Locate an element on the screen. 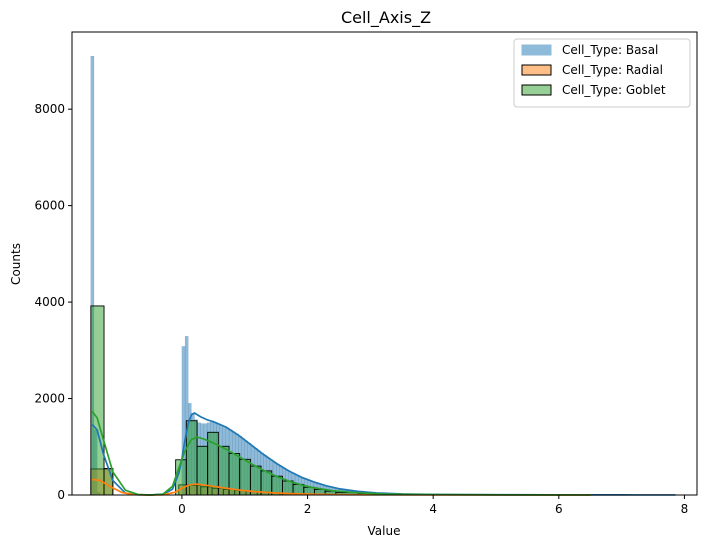 The height and width of the screenshot is (547, 704). y-tick-label: 8000 is located at coordinates (49, 109).